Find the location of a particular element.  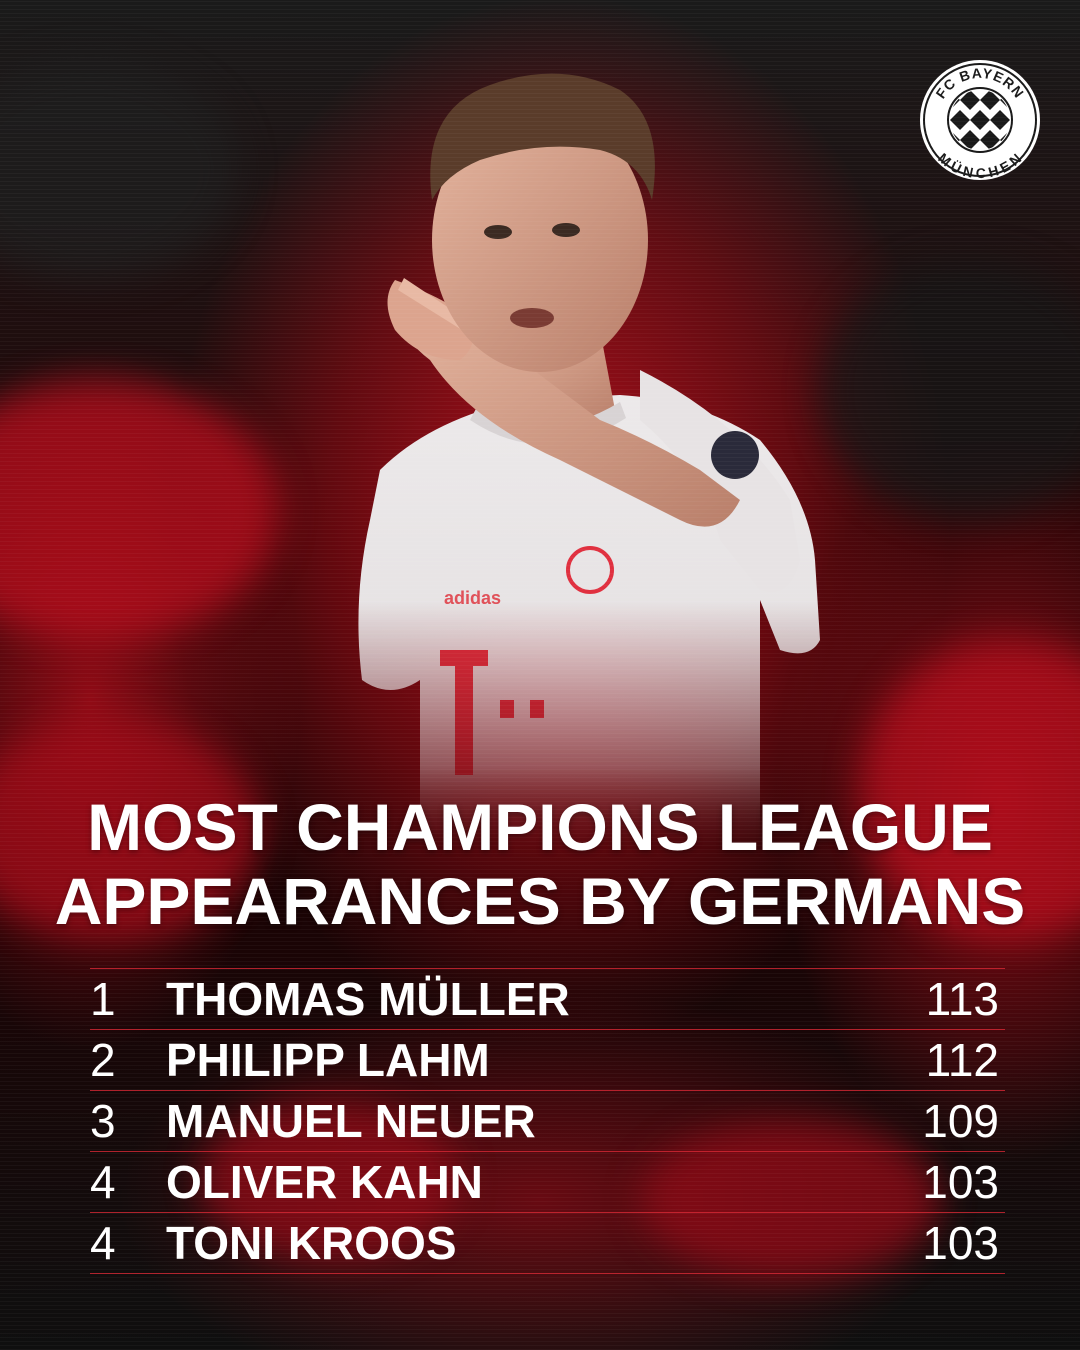

headline-line-1: MOST CHAMPIONS LEAGUE is located at coordinates (540, 827).